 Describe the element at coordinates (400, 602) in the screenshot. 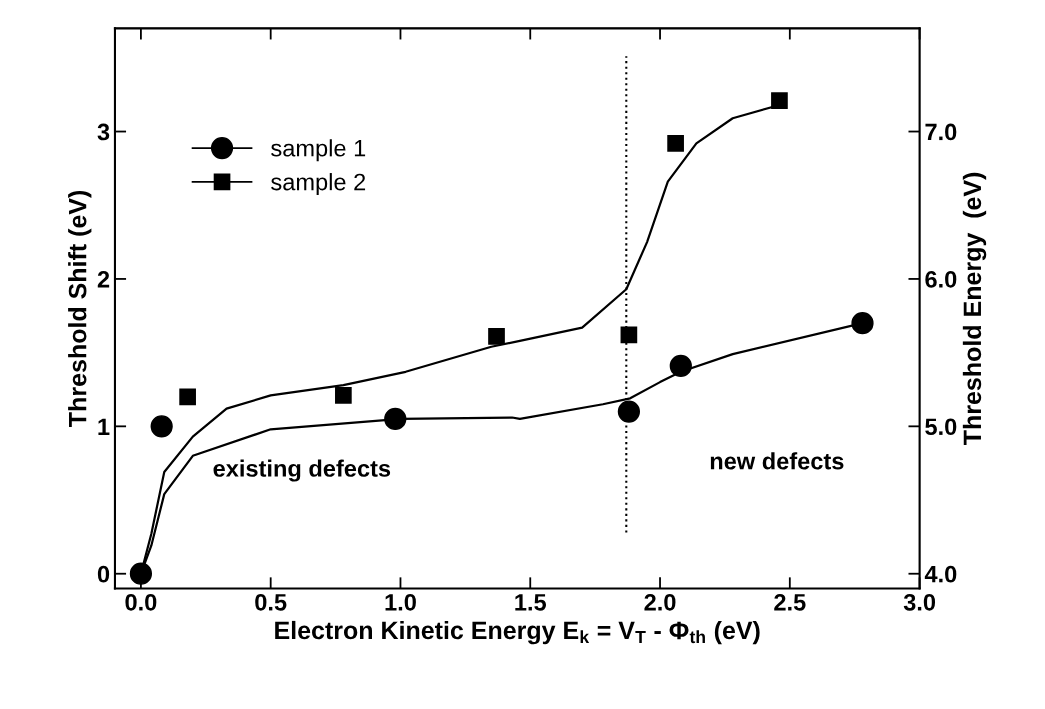

I see `x-tick-label: 1.0` at that location.